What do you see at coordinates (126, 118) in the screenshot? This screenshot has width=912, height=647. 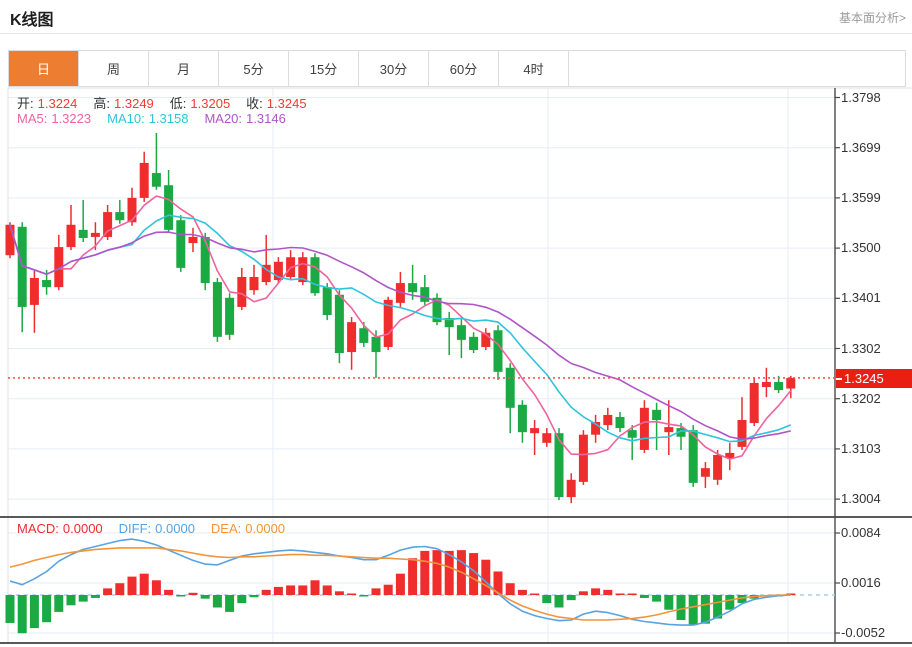 I see `legend-label: MA10:` at bounding box center [126, 118].